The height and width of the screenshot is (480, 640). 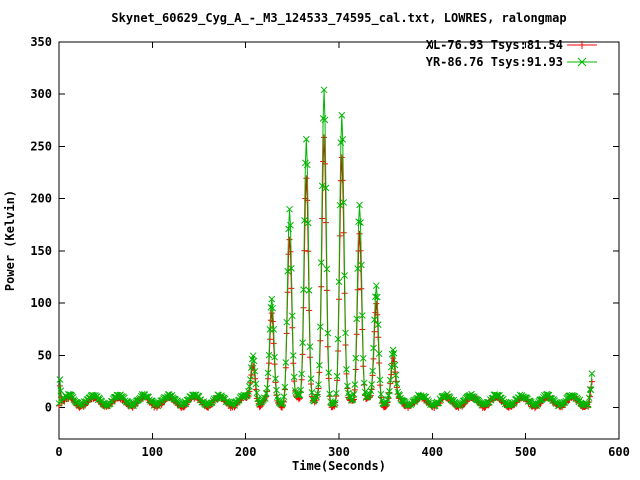 I want to click on x-tick-label: 500, so click(x=526, y=452).